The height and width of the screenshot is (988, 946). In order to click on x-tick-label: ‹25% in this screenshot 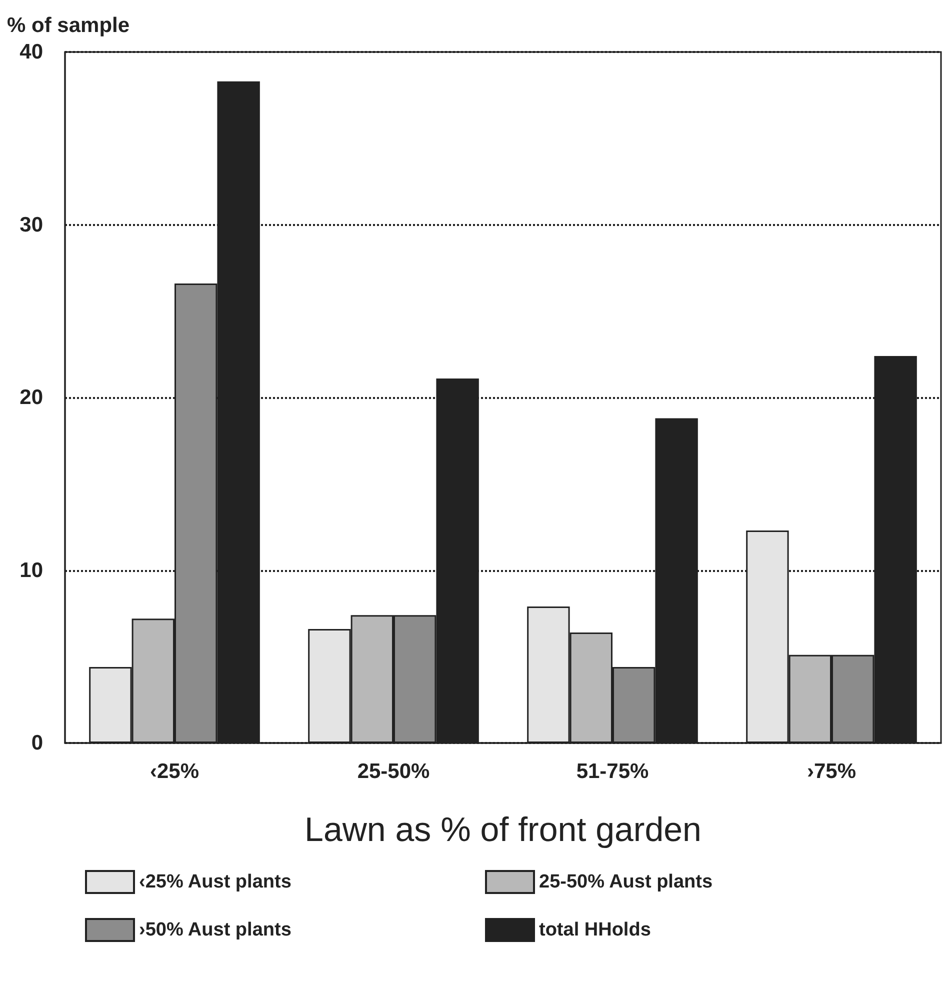, I will do `click(175, 771)`.